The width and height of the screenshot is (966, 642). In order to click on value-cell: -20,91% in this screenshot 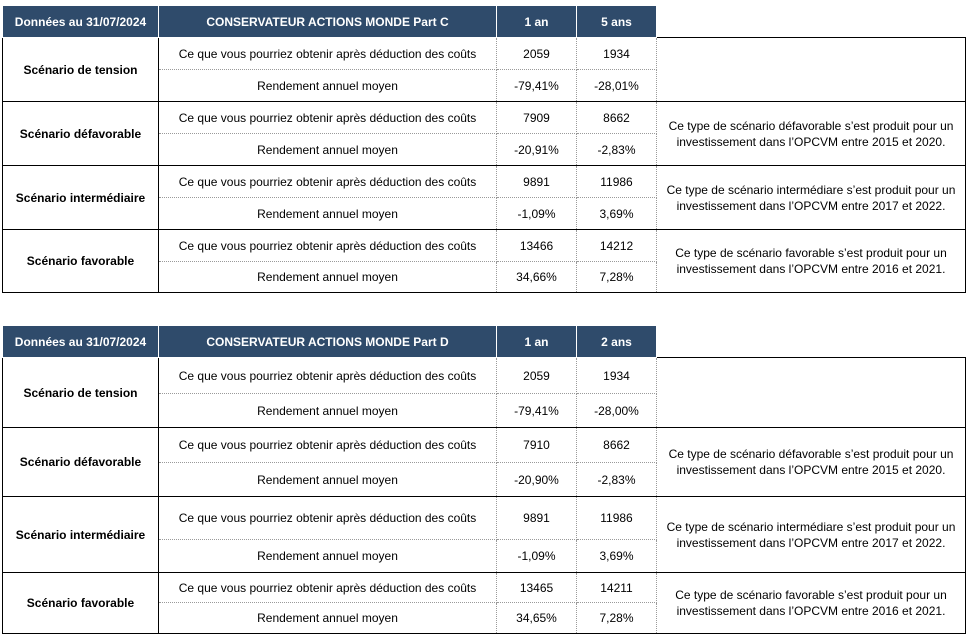, I will do `click(536, 149)`.